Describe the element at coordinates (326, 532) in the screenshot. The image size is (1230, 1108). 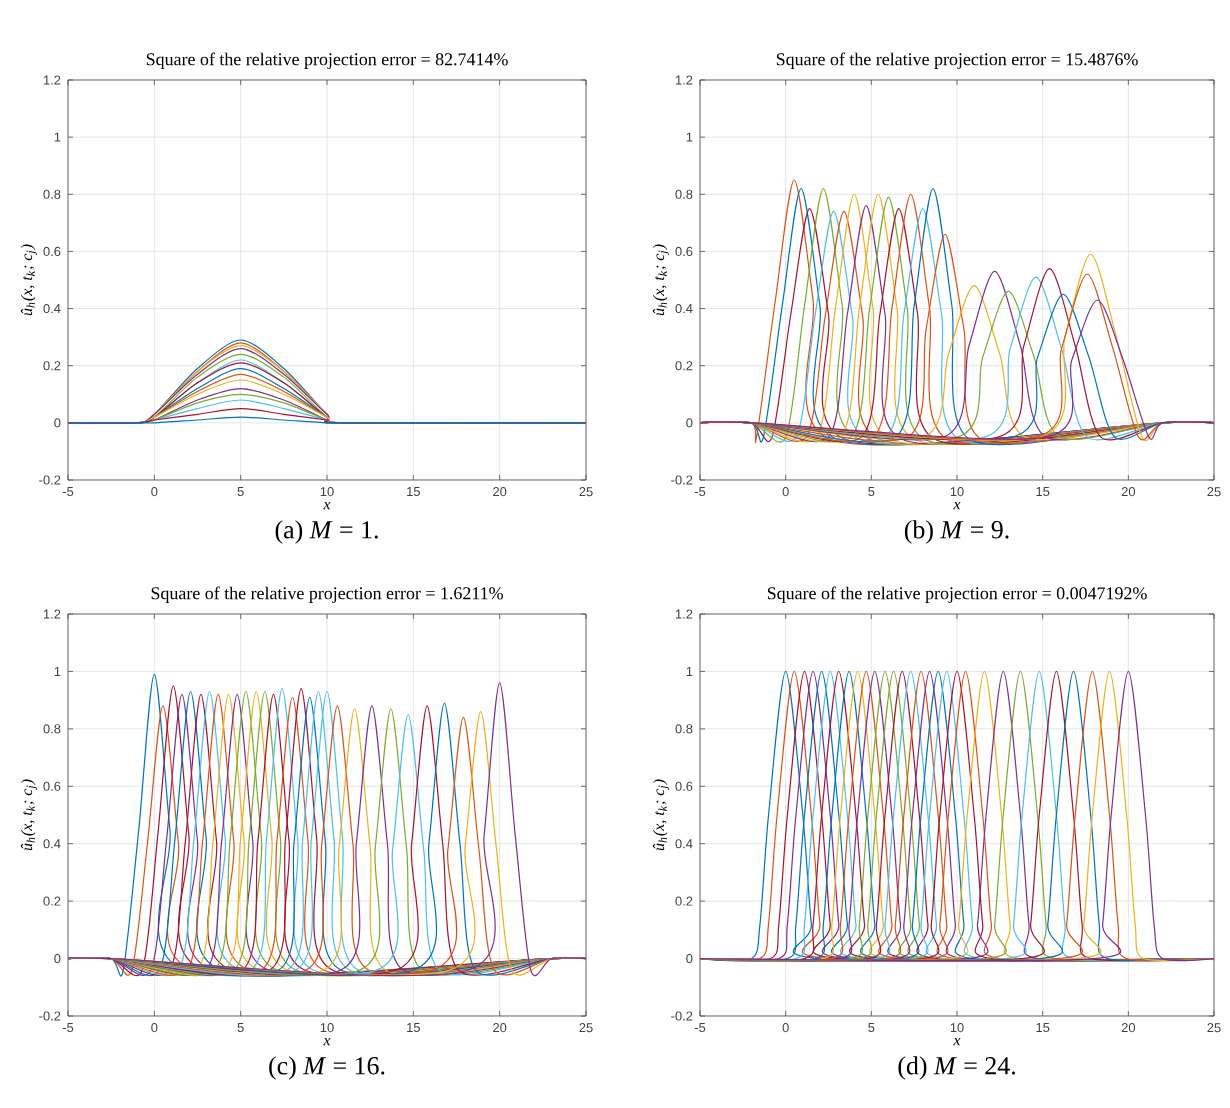
I see `text: (a) M = 1.` at that location.